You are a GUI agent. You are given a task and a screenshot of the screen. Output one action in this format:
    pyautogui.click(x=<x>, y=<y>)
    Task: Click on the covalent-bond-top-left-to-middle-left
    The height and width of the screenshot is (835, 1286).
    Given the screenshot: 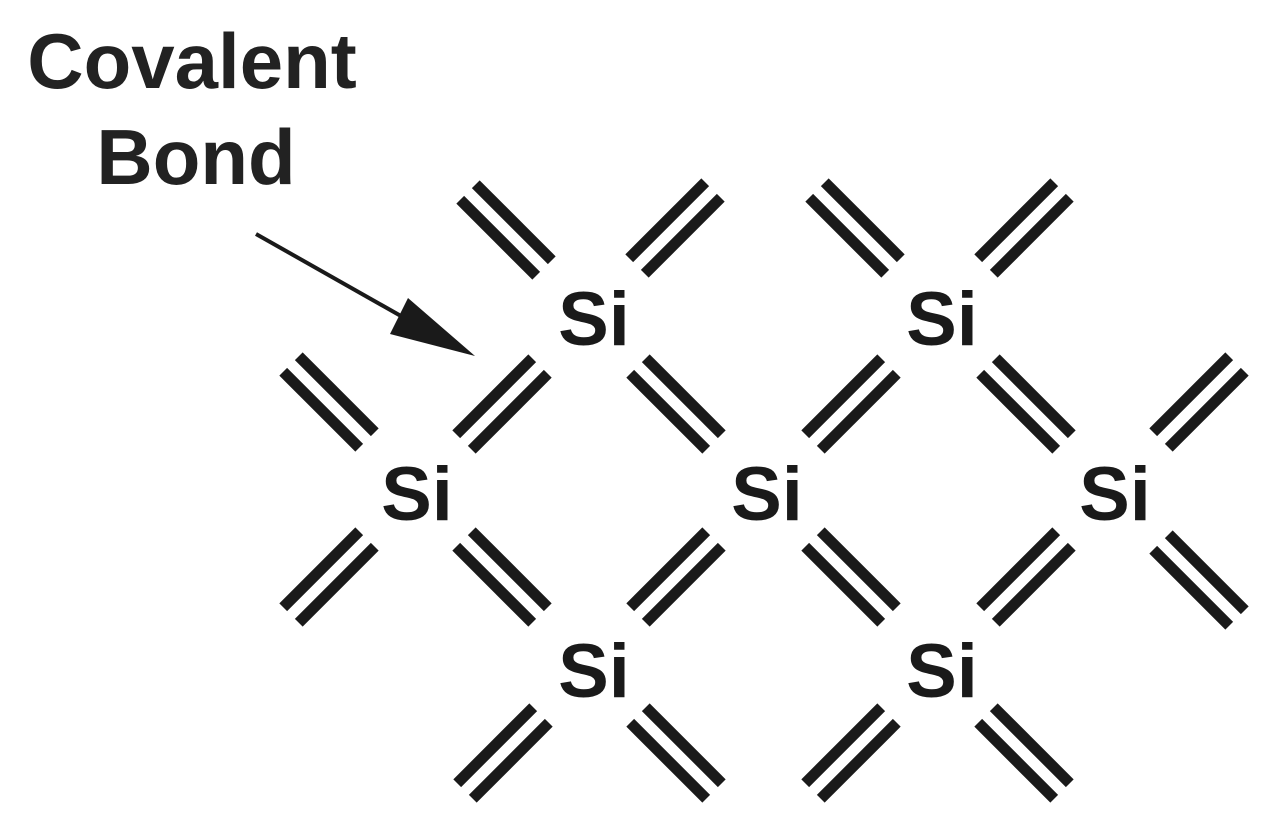 What is the action you would take?
    pyautogui.click(x=502, y=404)
    